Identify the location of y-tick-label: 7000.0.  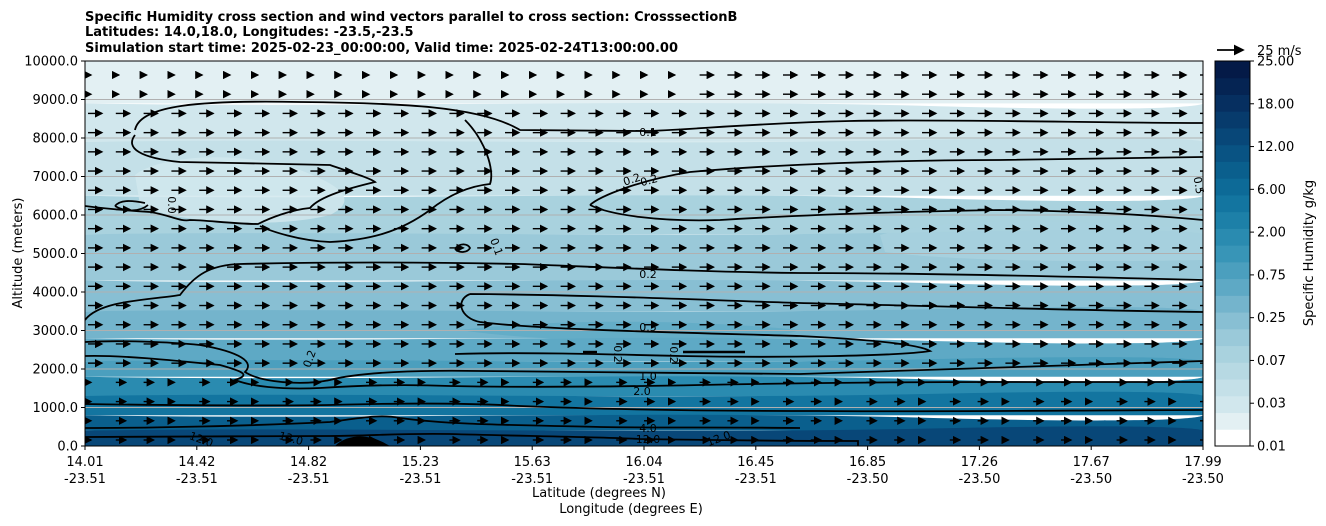
(56, 177).